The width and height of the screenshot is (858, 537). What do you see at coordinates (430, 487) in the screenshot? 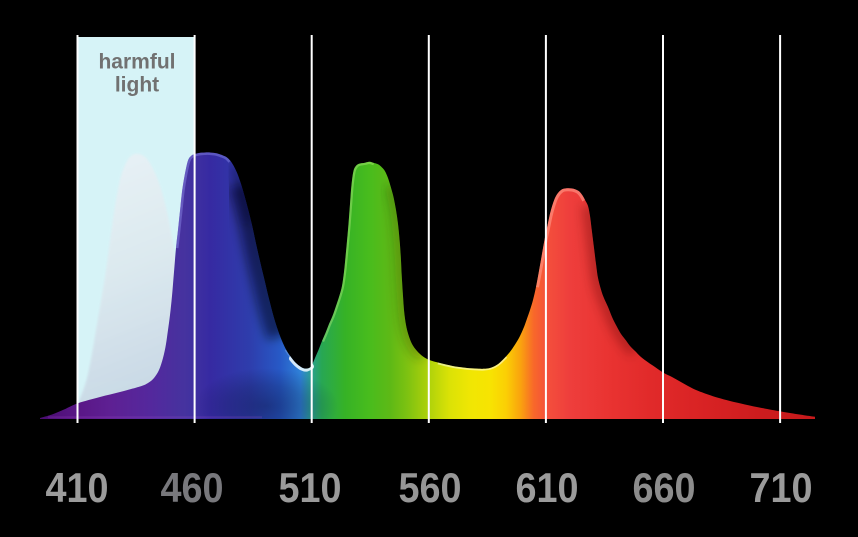
I see `svg-text: 560` at bounding box center [430, 487].